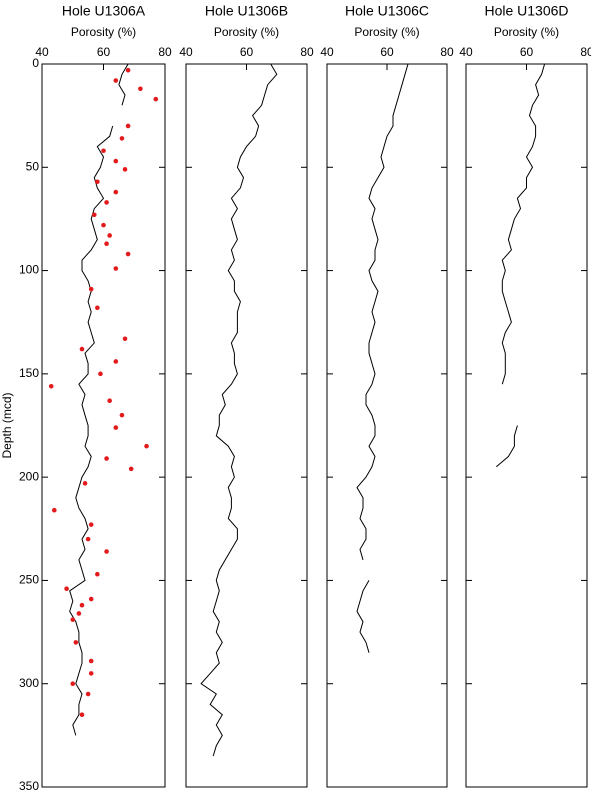 The height and width of the screenshot is (794, 591). Describe the element at coordinates (526, 11) in the screenshot. I see `panel-title: Hole U1306D` at that location.